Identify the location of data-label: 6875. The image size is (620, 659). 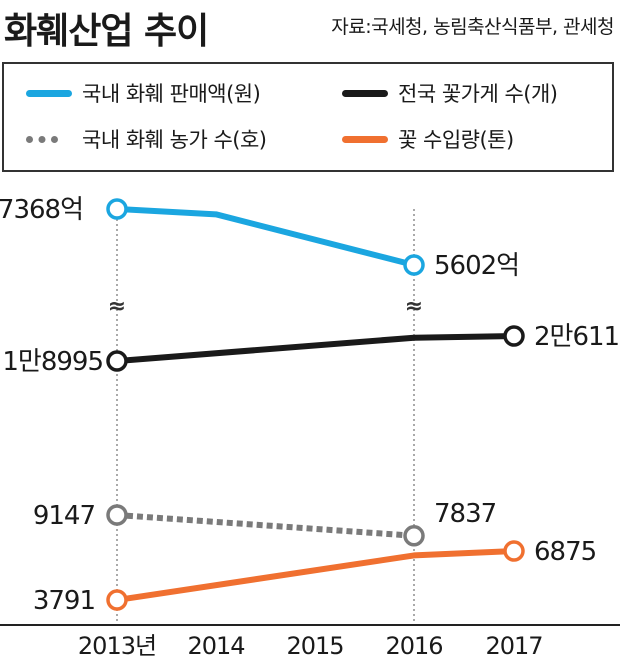
(565, 552).